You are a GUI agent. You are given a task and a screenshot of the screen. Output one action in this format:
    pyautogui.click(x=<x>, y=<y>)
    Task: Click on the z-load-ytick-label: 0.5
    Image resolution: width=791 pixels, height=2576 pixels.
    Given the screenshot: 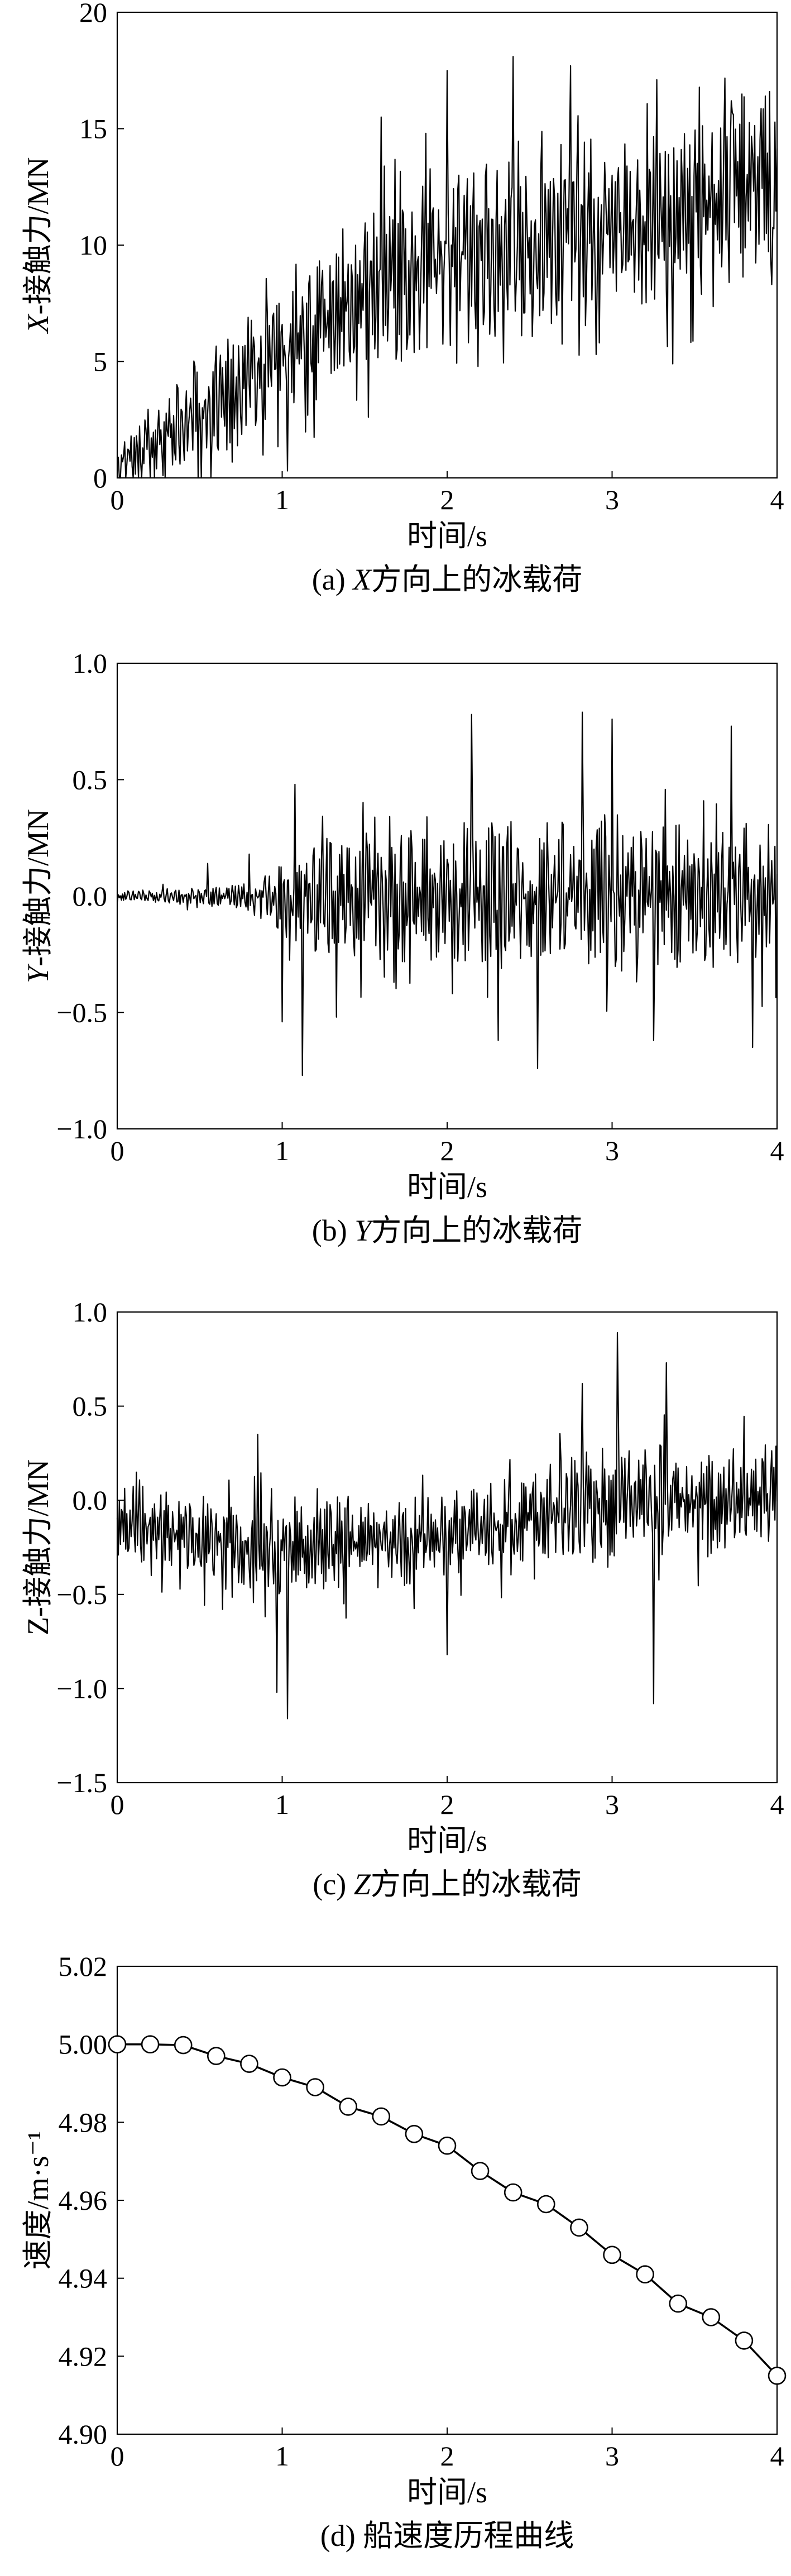 What is the action you would take?
    pyautogui.click(x=90, y=1406)
    